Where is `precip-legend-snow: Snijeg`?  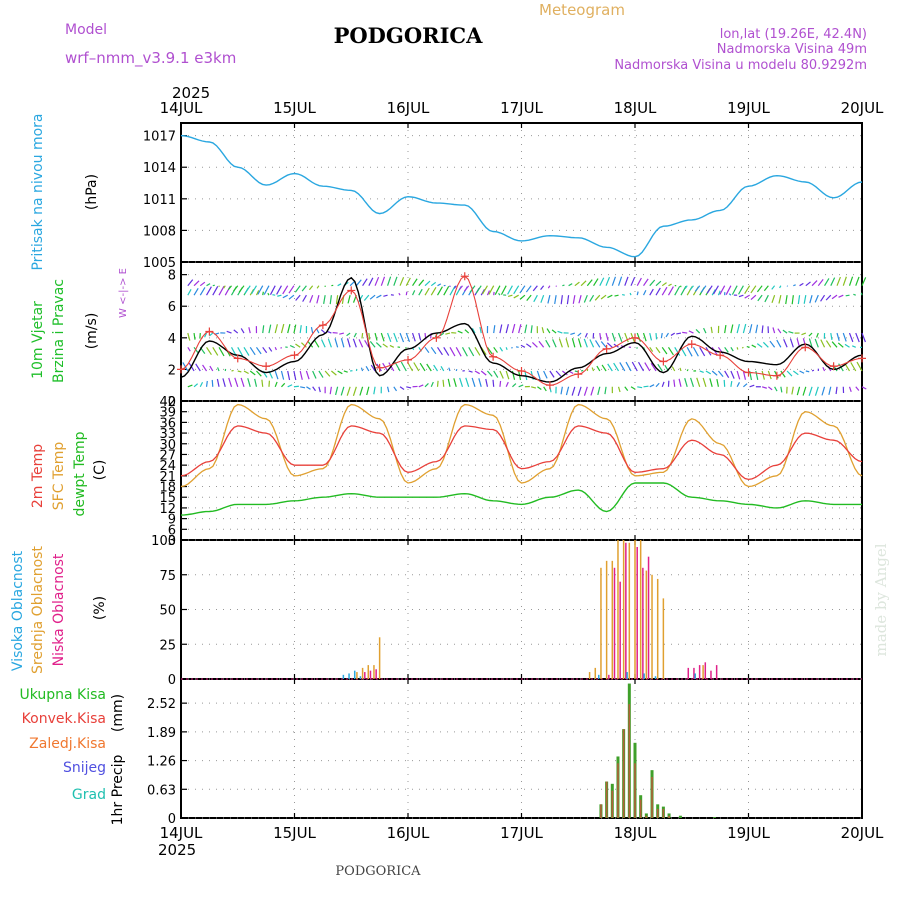 precip-legend-snow: Snijeg is located at coordinates (84, 768).